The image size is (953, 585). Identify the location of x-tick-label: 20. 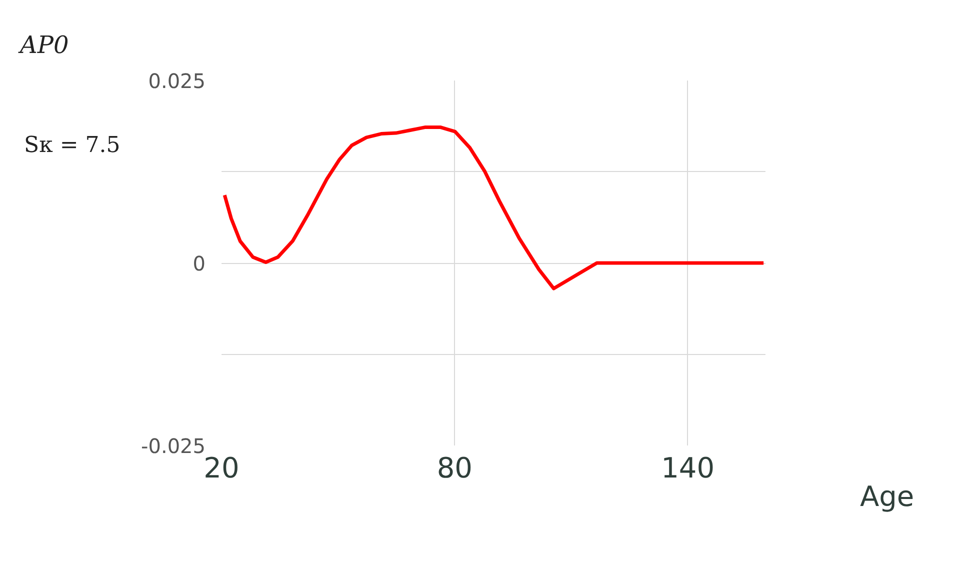
(222, 468).